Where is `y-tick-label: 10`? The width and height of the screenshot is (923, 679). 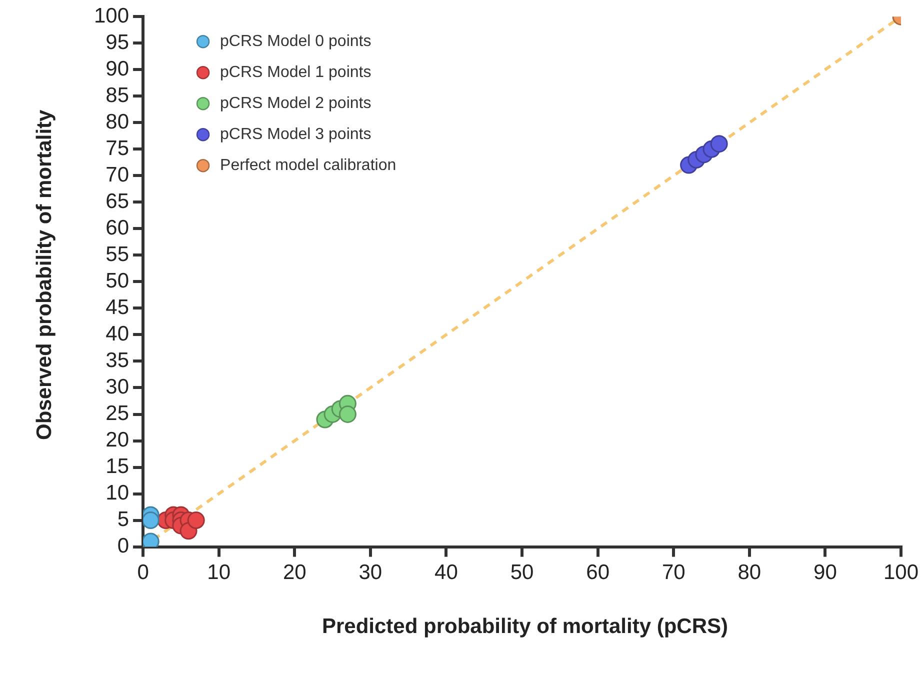 y-tick-label: 10 is located at coordinates (118, 493).